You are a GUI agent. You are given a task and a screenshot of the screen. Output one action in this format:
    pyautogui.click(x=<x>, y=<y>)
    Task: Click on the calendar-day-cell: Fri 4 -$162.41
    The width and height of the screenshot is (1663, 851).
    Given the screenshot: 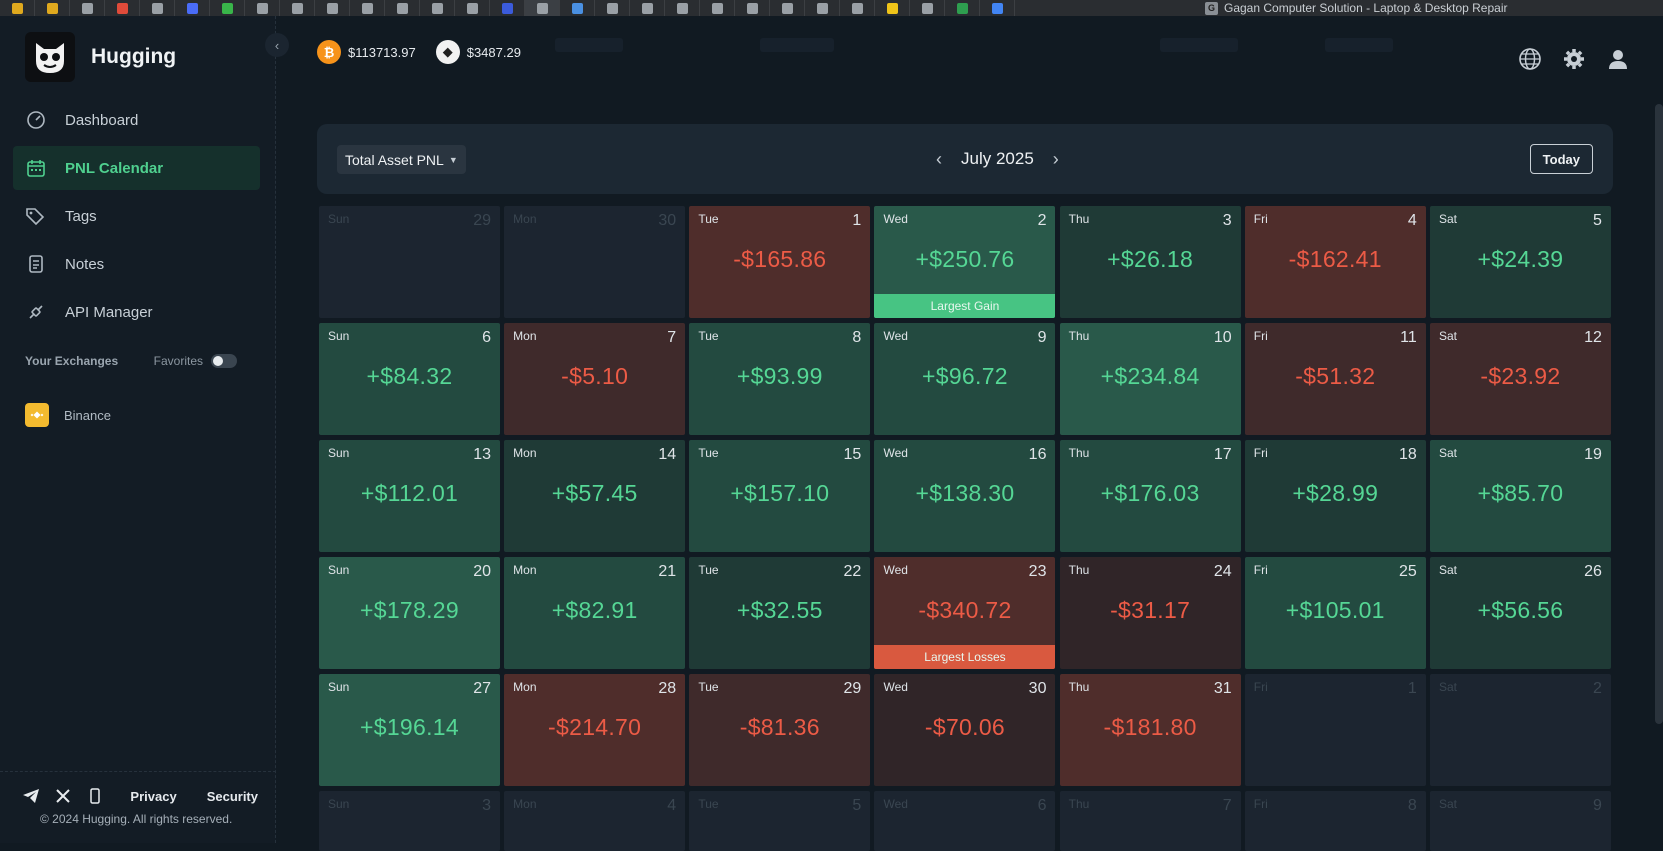 What is the action you would take?
    pyautogui.click(x=1335, y=262)
    